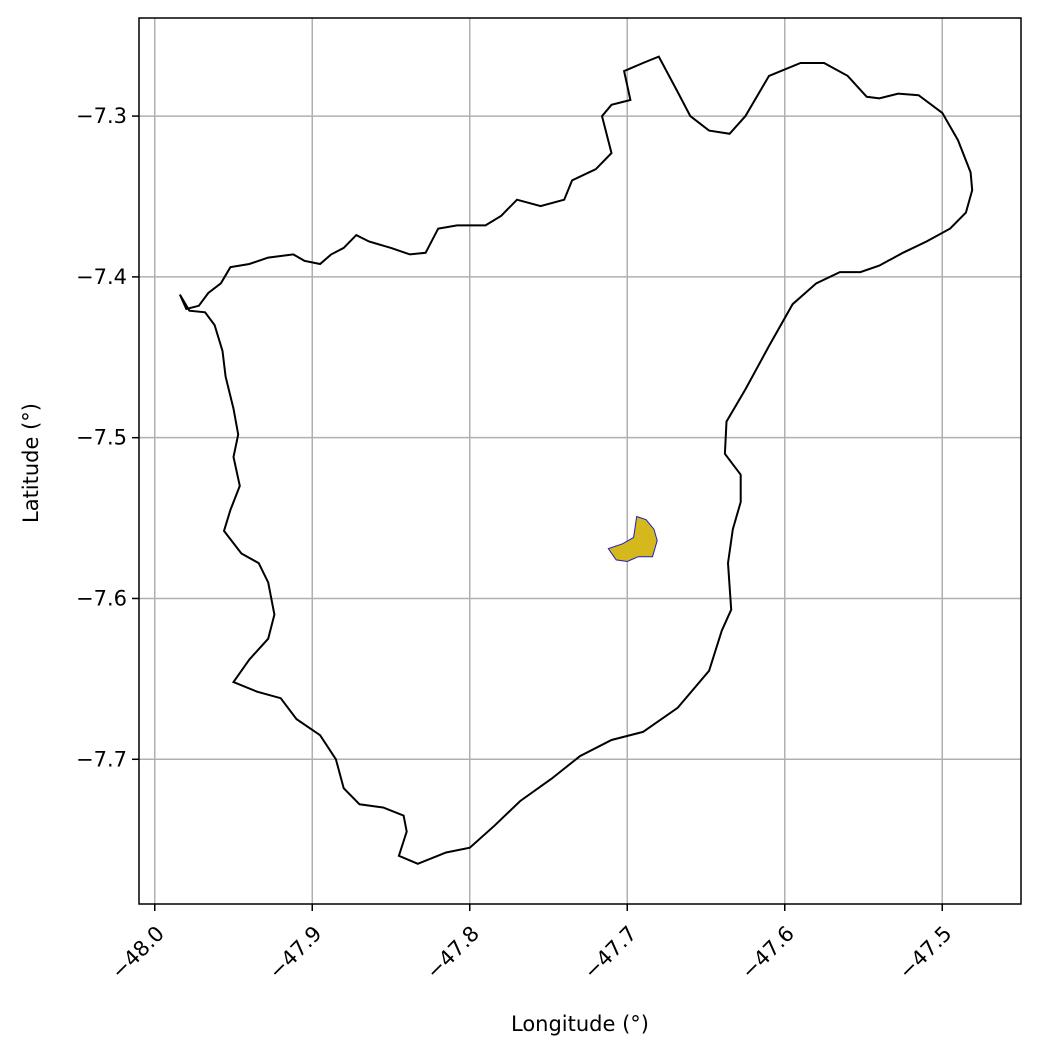  I want to click on highlighted-area, so click(632, 539).